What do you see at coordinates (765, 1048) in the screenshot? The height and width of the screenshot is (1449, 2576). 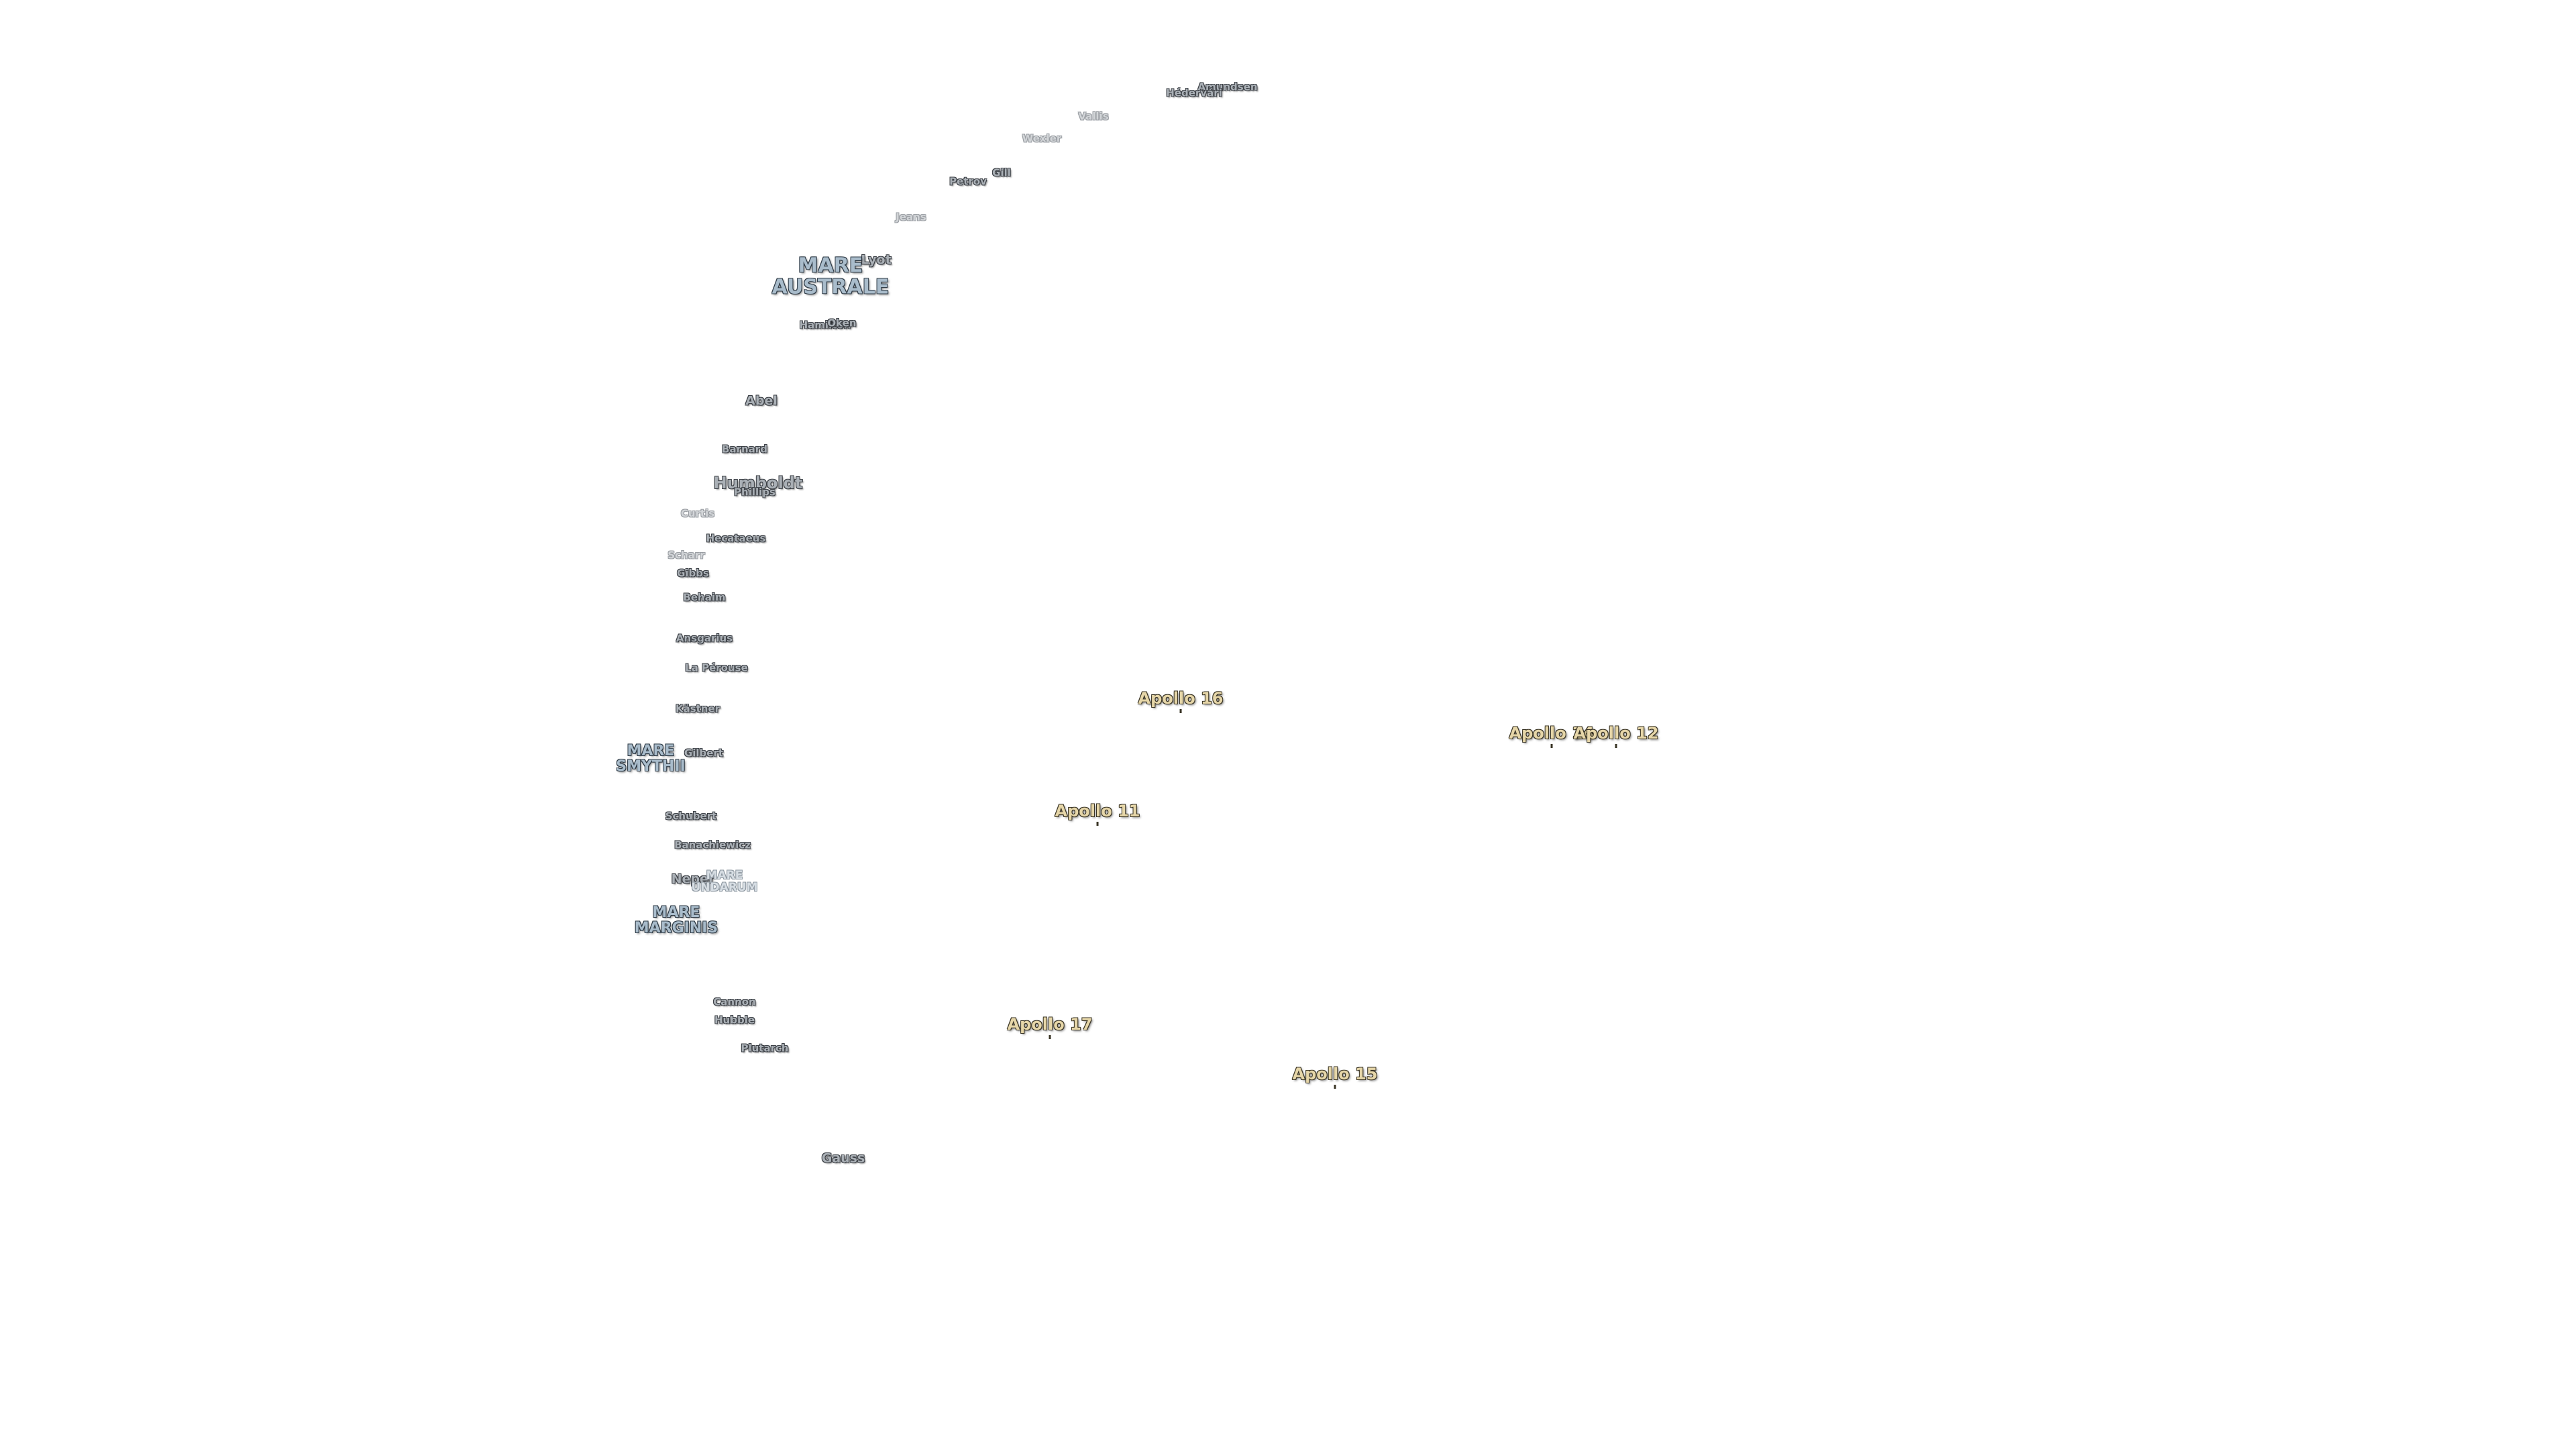 I see `label-plutarch: Plutarch` at bounding box center [765, 1048].